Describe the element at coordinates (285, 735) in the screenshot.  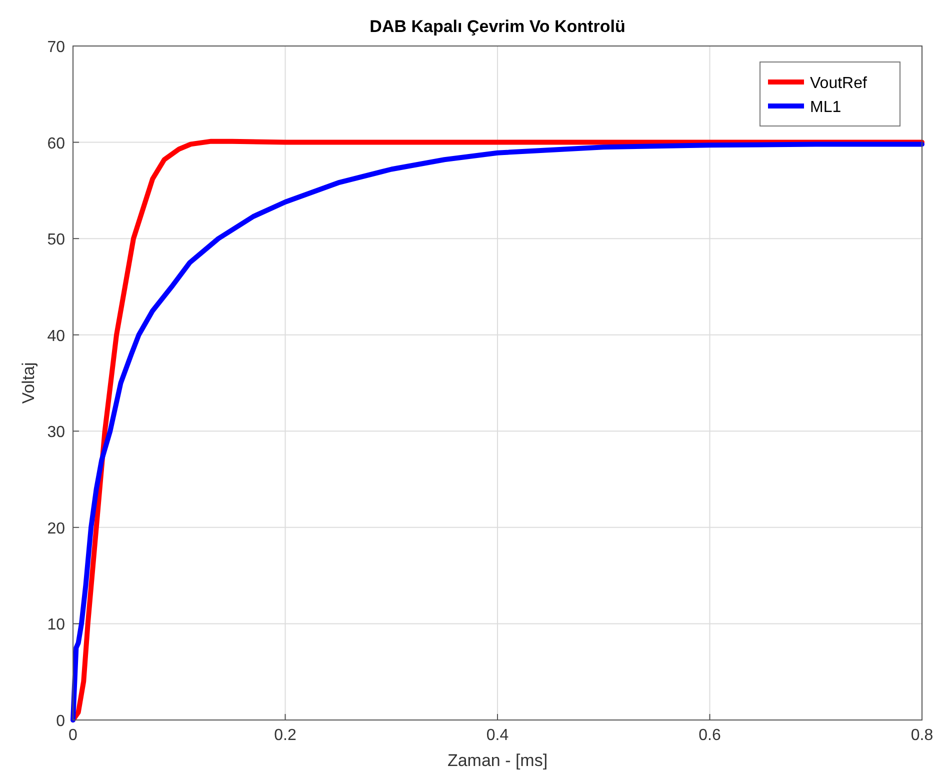
I see `x-tick-label: 0.2` at that location.